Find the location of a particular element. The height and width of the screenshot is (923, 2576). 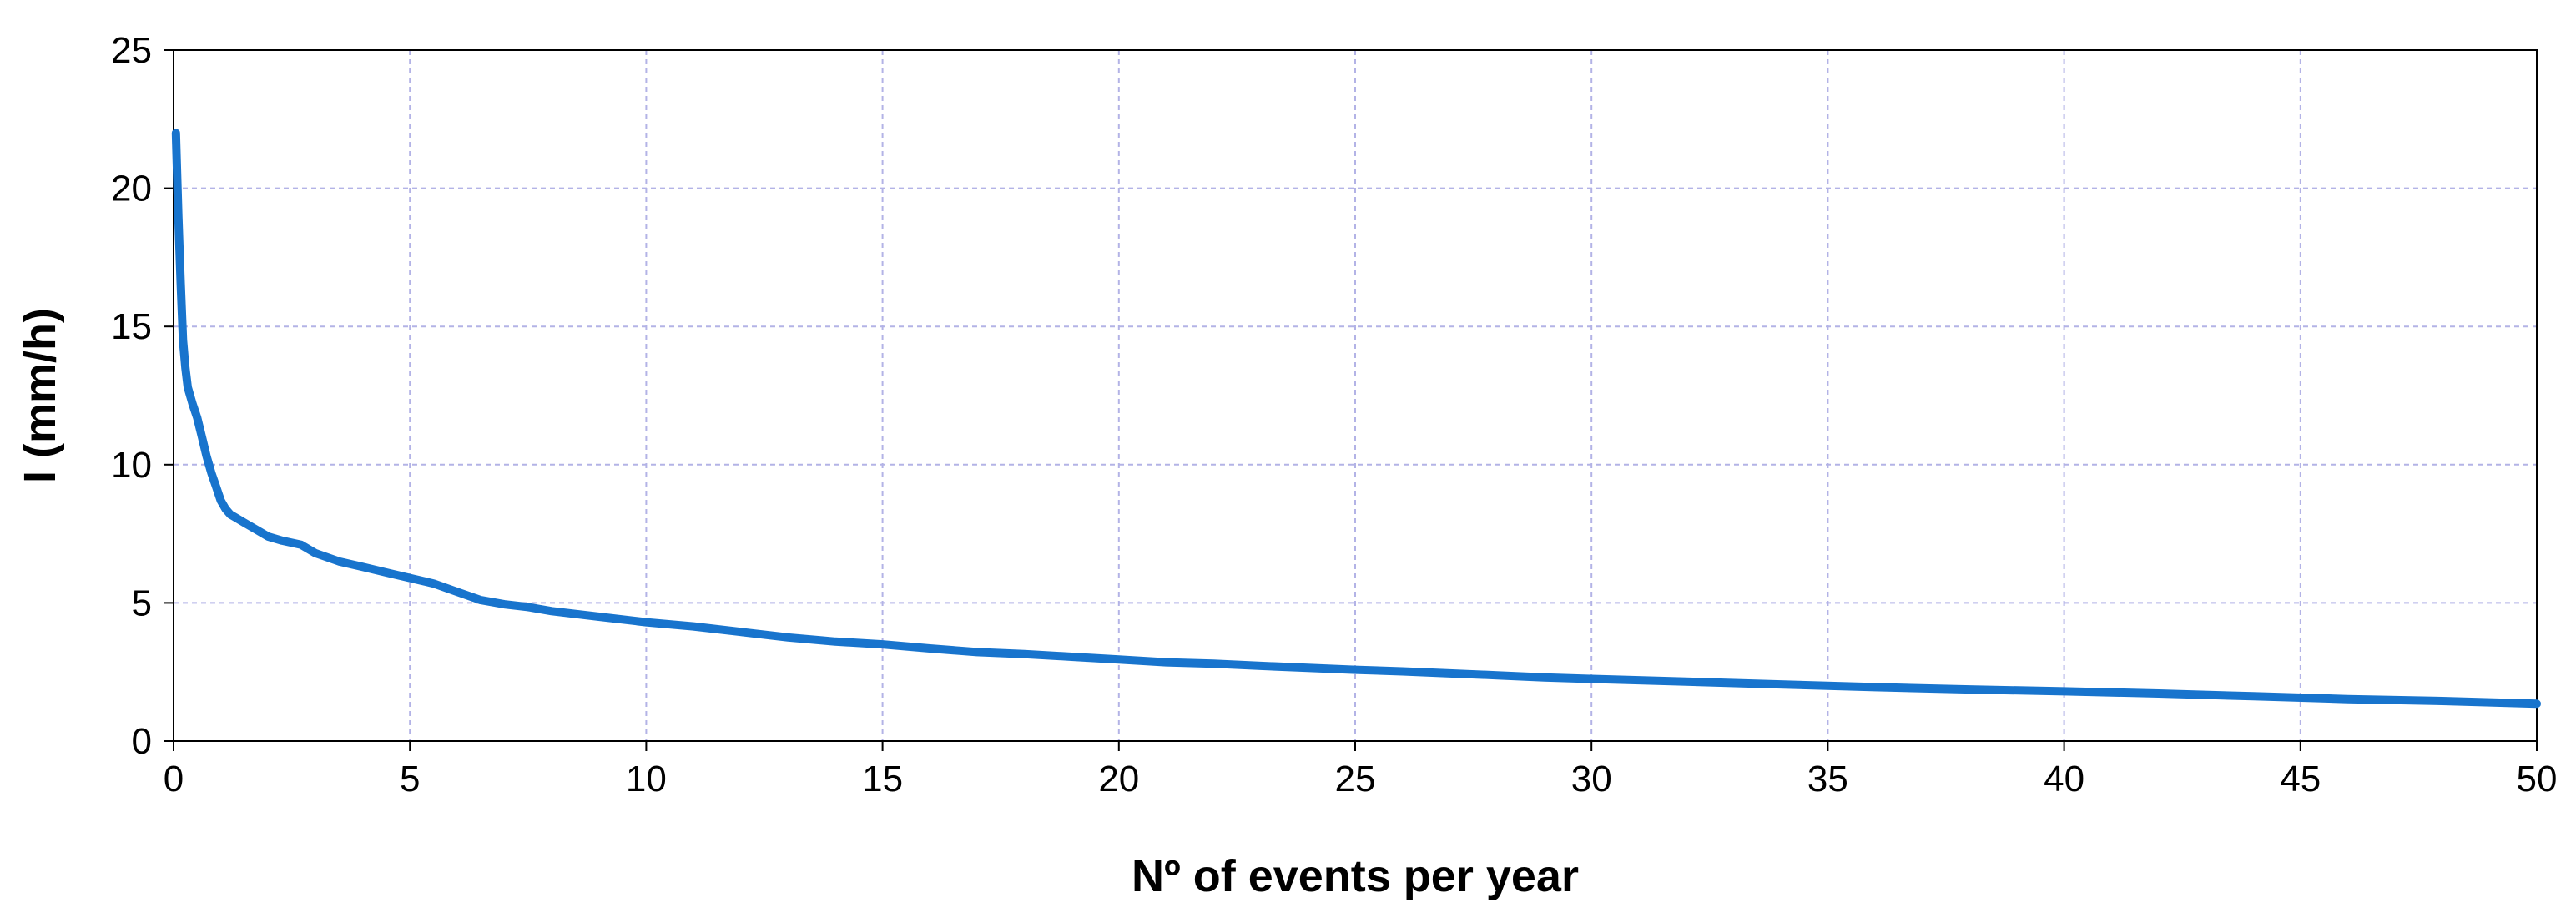

x-tick-label: 40 is located at coordinates (2064, 779).